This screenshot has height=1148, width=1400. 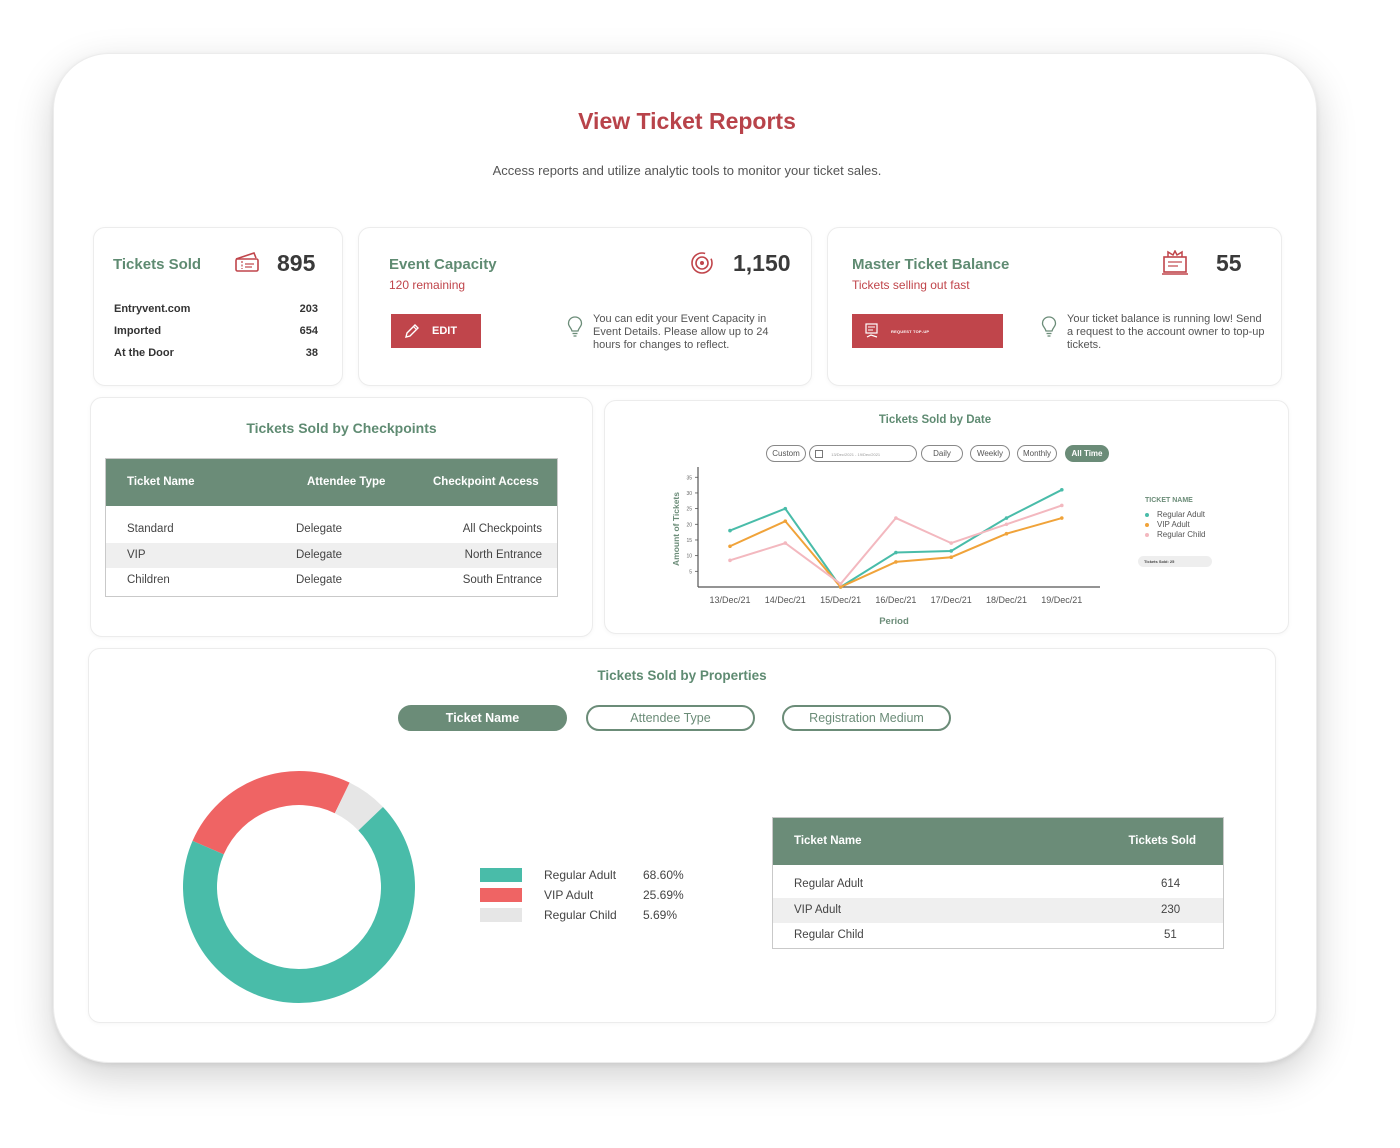 What do you see at coordinates (828, 841) in the screenshot?
I see `column-header: Ticket Name` at bounding box center [828, 841].